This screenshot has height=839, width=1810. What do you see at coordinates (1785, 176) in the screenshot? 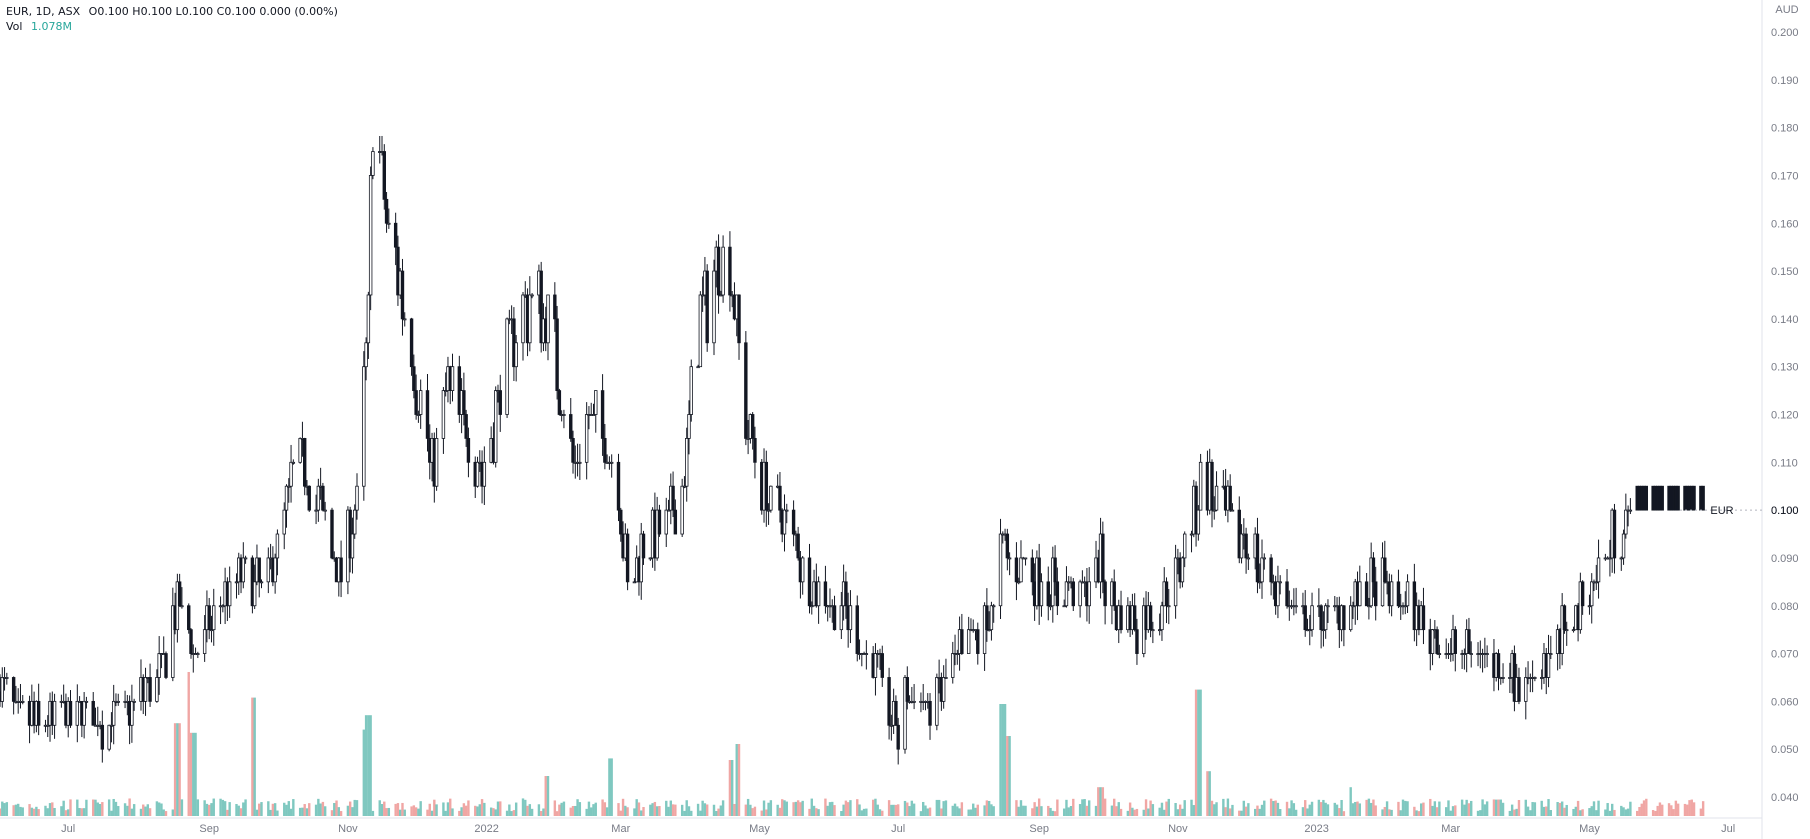
I see `y-tick-label: 0.170` at bounding box center [1785, 176].